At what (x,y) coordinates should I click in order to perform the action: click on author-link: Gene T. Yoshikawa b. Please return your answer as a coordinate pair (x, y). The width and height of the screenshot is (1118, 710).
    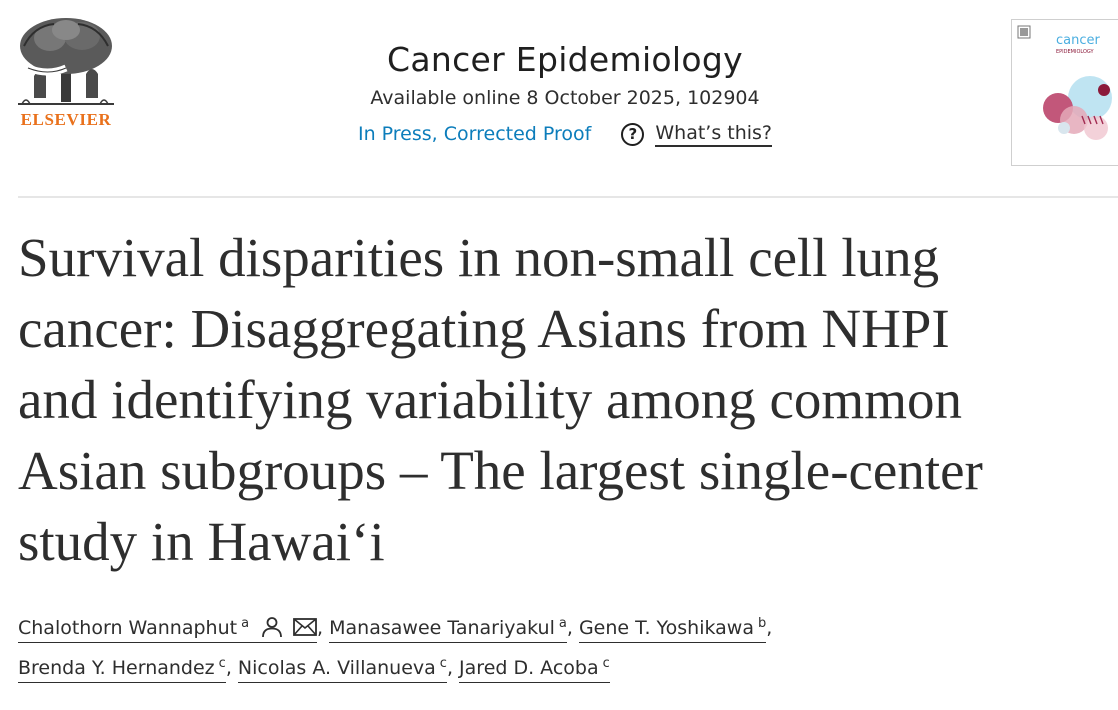
    Looking at the image, I should click on (672, 629).